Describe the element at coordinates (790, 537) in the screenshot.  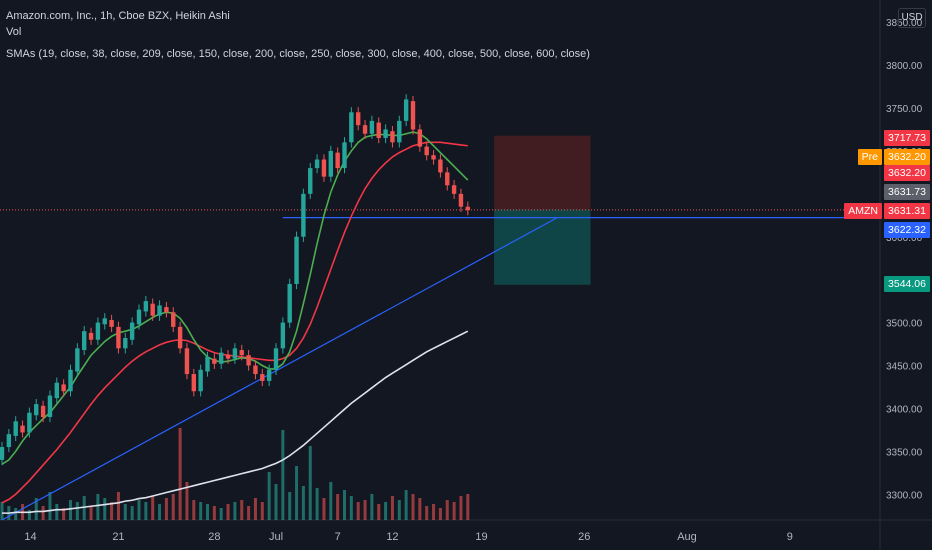
I see `x-tick-label: 9` at that location.